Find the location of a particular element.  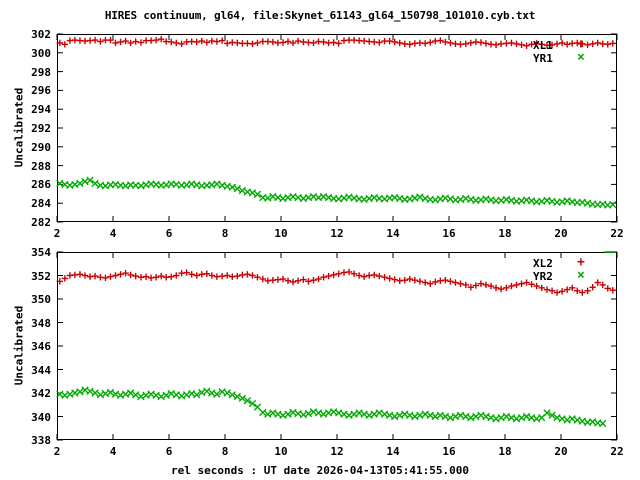

series-xl2 is located at coordinates (336, 282).